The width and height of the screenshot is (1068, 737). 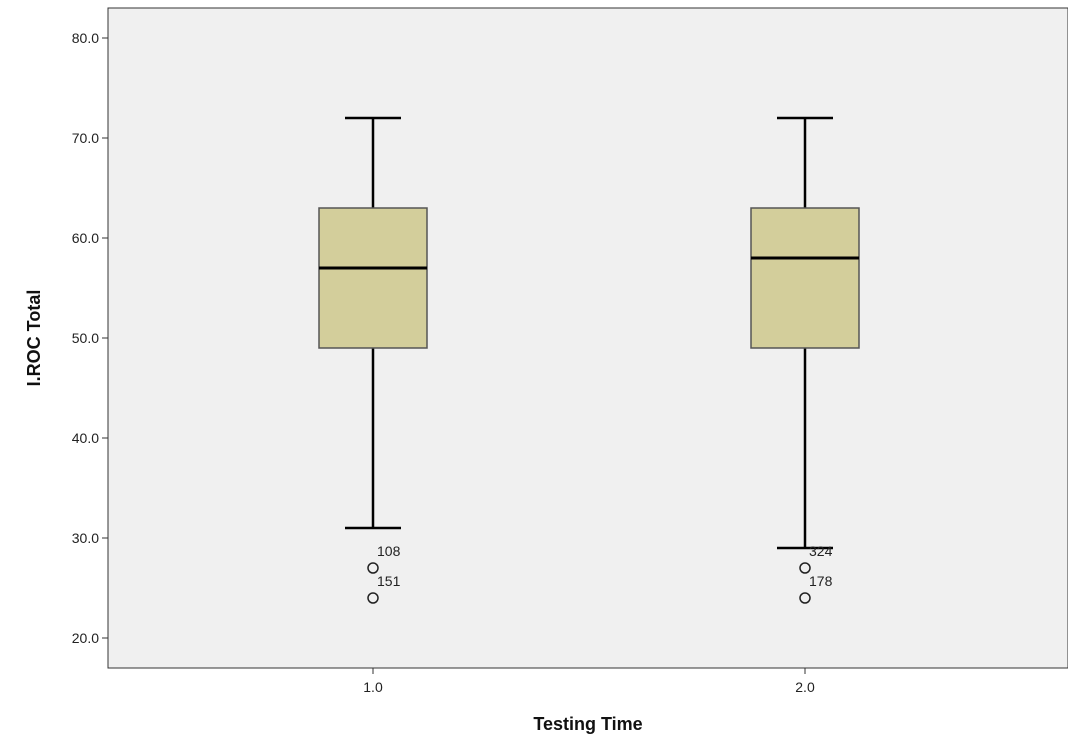 I want to click on box-2.0: 324 178, so click(x=805, y=360).